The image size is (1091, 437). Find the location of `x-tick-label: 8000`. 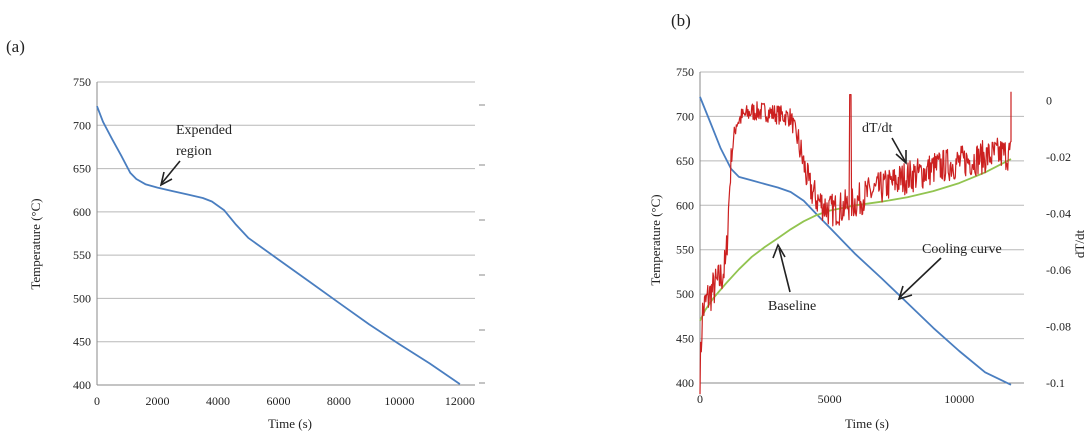

x-tick-label: 8000 is located at coordinates (339, 401).